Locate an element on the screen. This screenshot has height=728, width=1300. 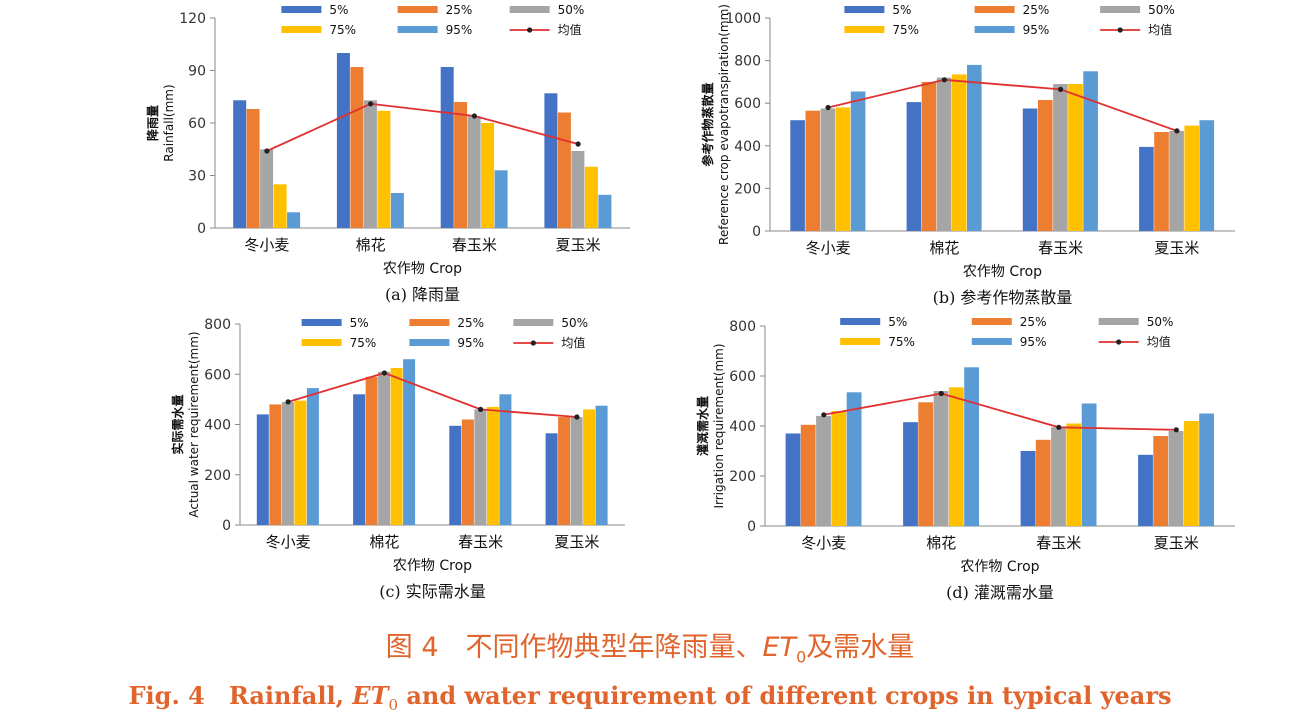
y-axis-label-en: Rainfall(mm) is located at coordinates (169, 122).